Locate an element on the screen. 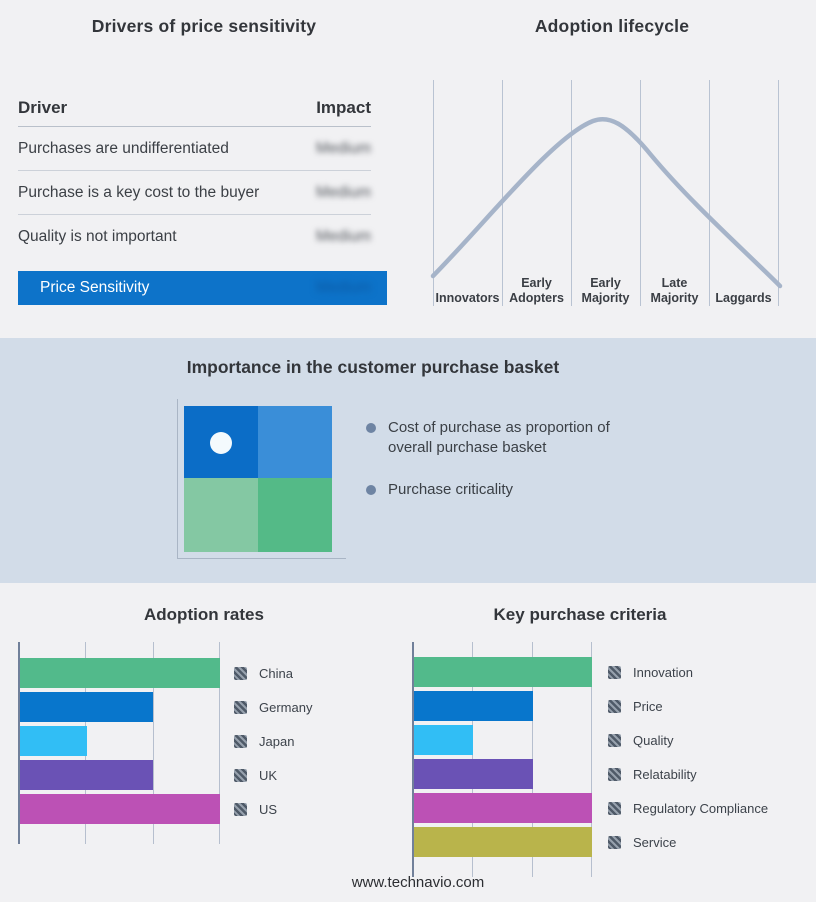 The width and height of the screenshot is (816, 902). key-purchase-criteria-plot is located at coordinates (502, 759).